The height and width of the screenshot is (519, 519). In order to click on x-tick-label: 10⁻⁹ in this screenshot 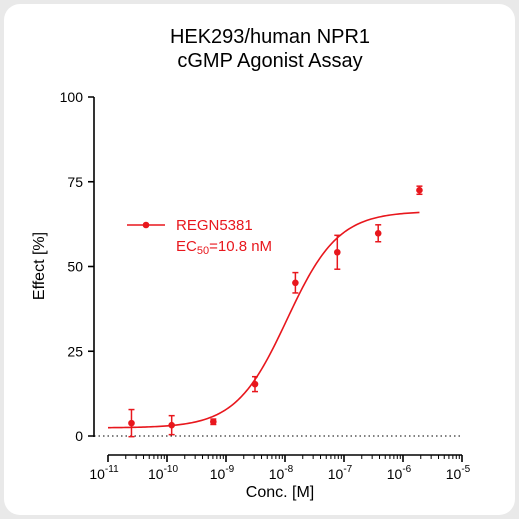, I will do `click(222, 473)`.